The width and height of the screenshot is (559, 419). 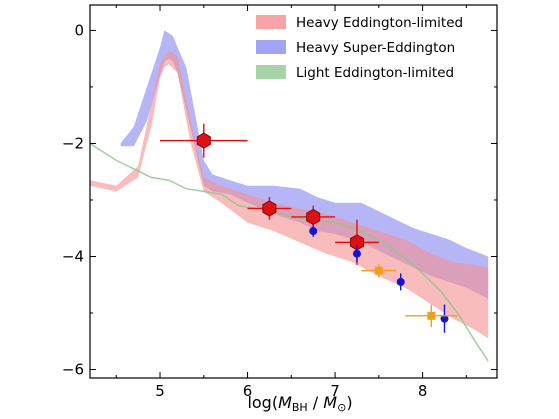 What do you see at coordinates (73, 143) in the screenshot?
I see `y-tick-label: −2` at bounding box center [73, 143].